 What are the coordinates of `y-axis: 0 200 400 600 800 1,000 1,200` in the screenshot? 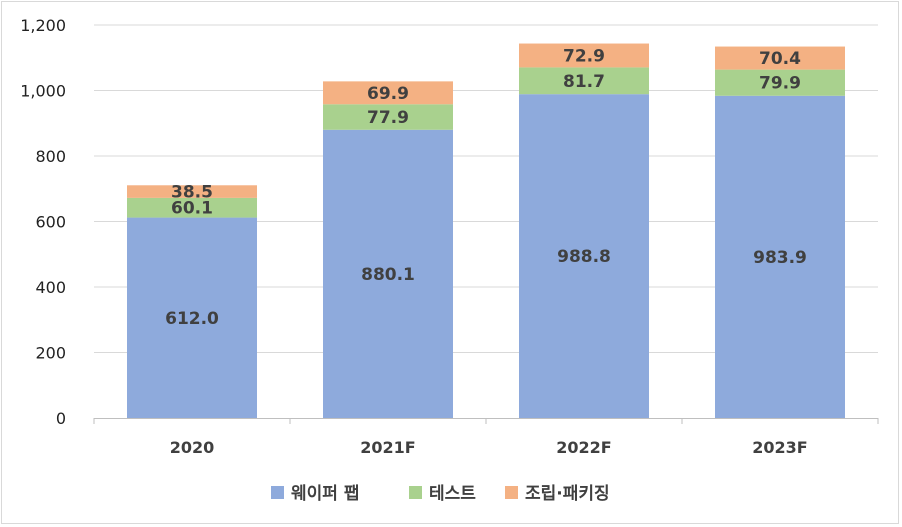 It's located at (43, 222).